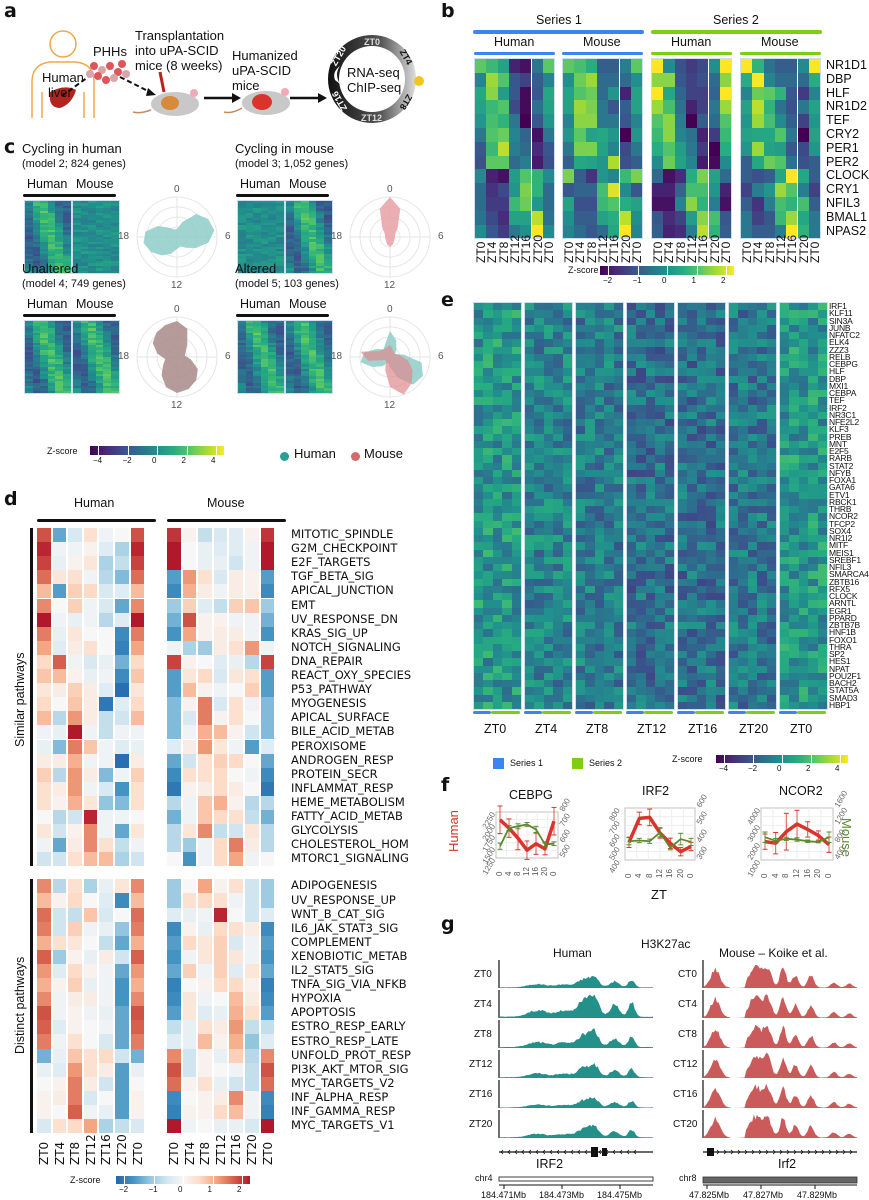 This screenshot has height=1200, width=869. I want to click on rose-tick-6: 6, so click(228, 237).